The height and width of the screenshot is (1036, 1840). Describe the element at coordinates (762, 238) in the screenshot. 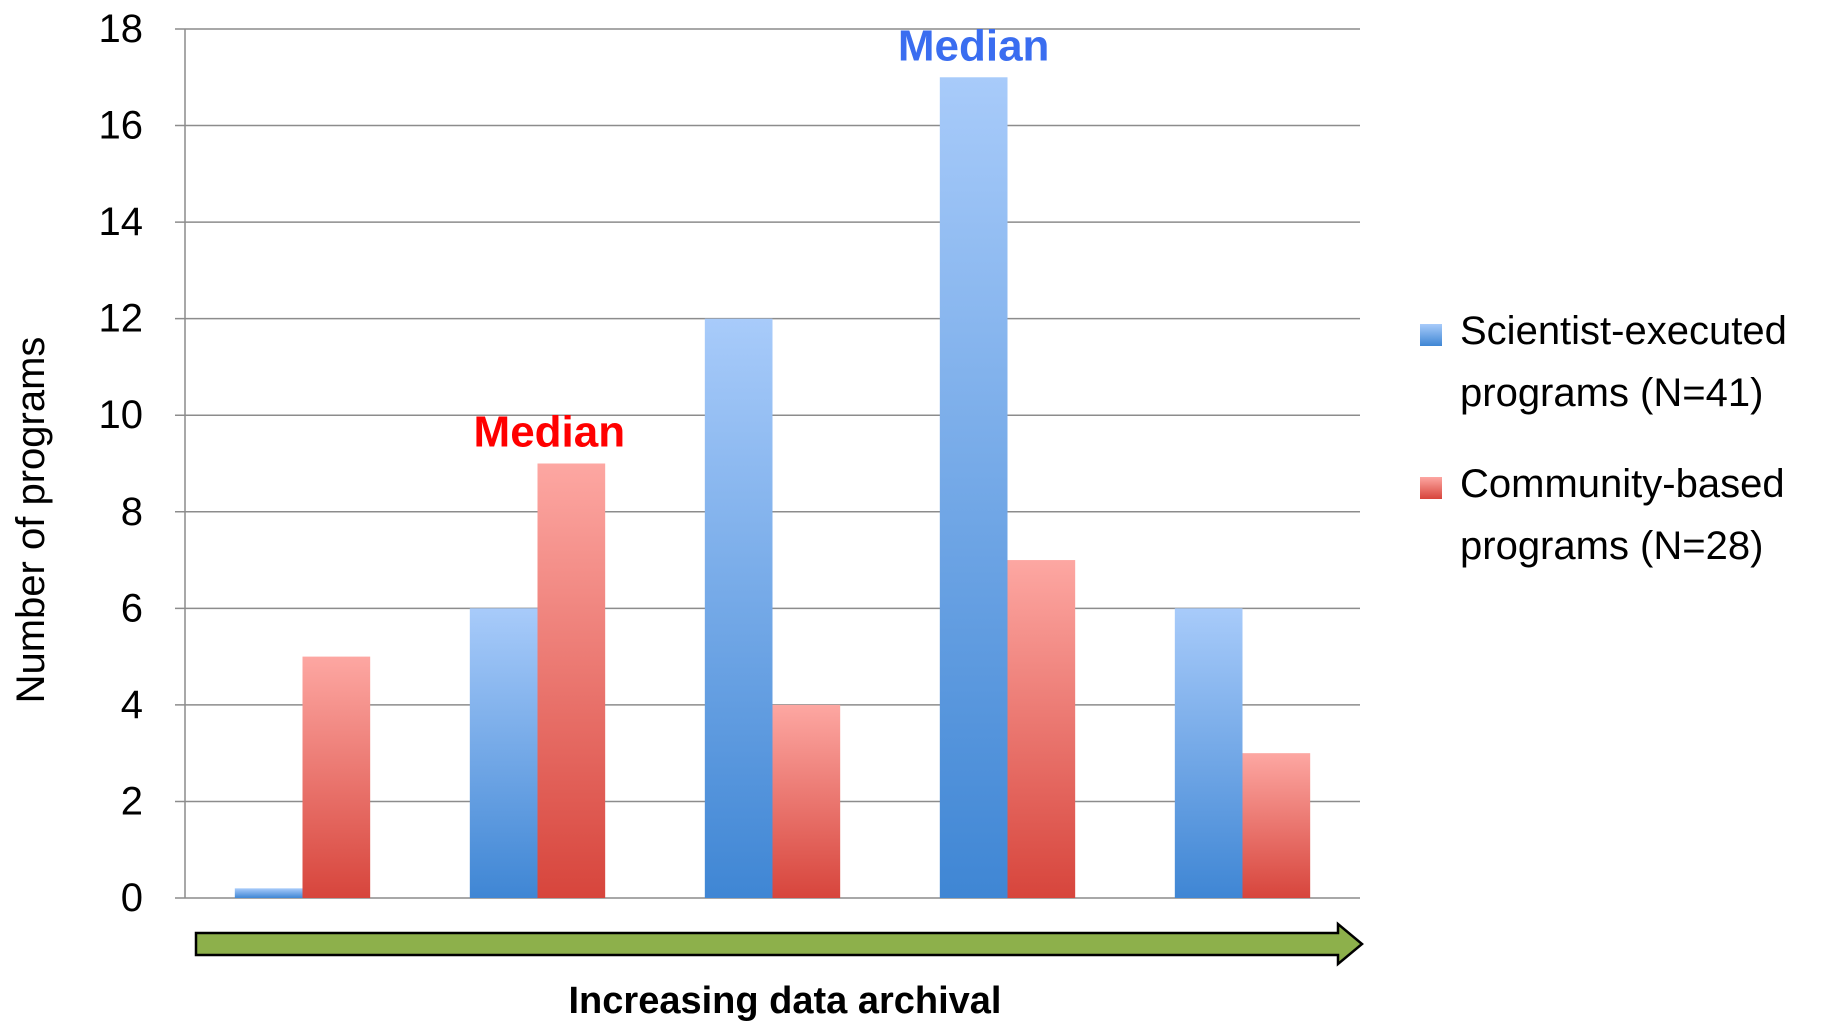

I see `annotations: Median Median` at that location.